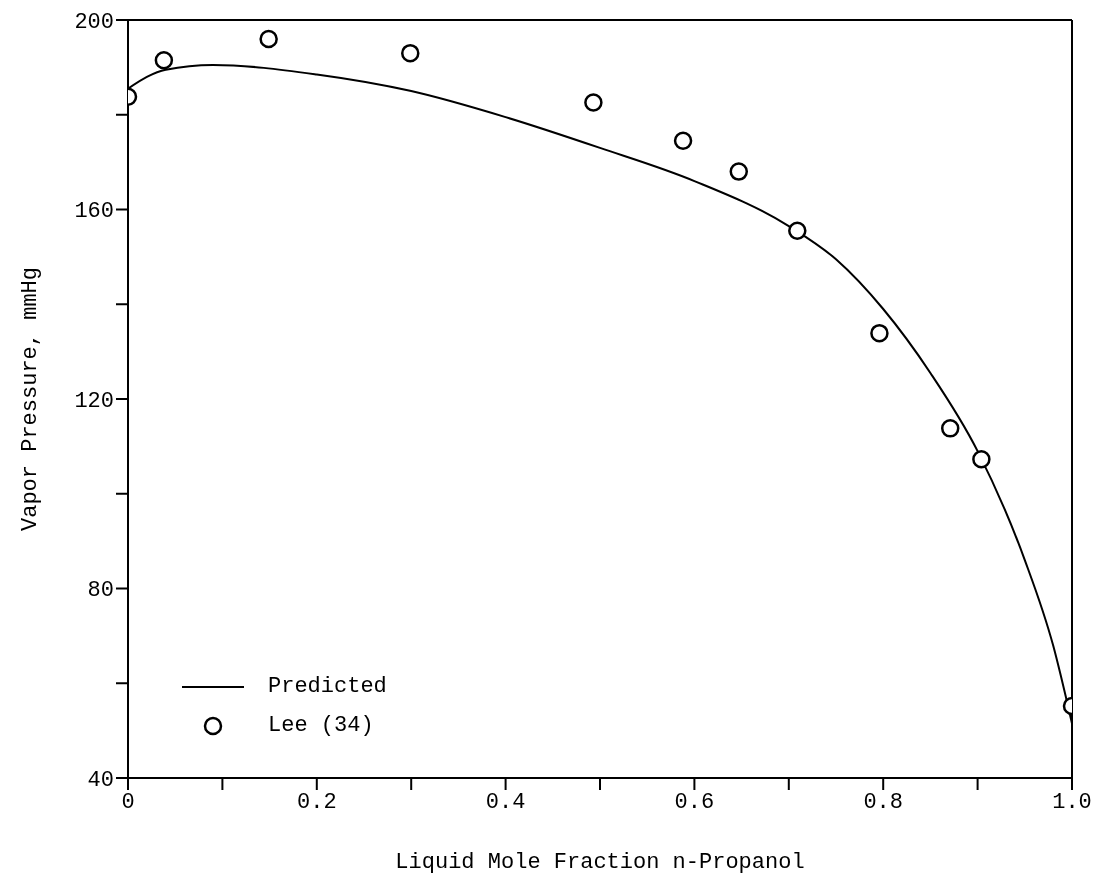  Describe the element at coordinates (100, 591) in the screenshot. I see `y-tick-label: 80` at that location.